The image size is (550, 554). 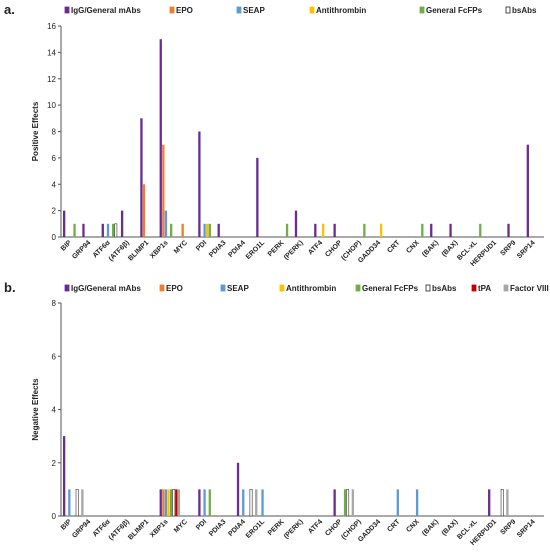 What do you see at coordinates (262, 502) in the screenshot?
I see `panel-b-bar-ero1l-seap` at bounding box center [262, 502].